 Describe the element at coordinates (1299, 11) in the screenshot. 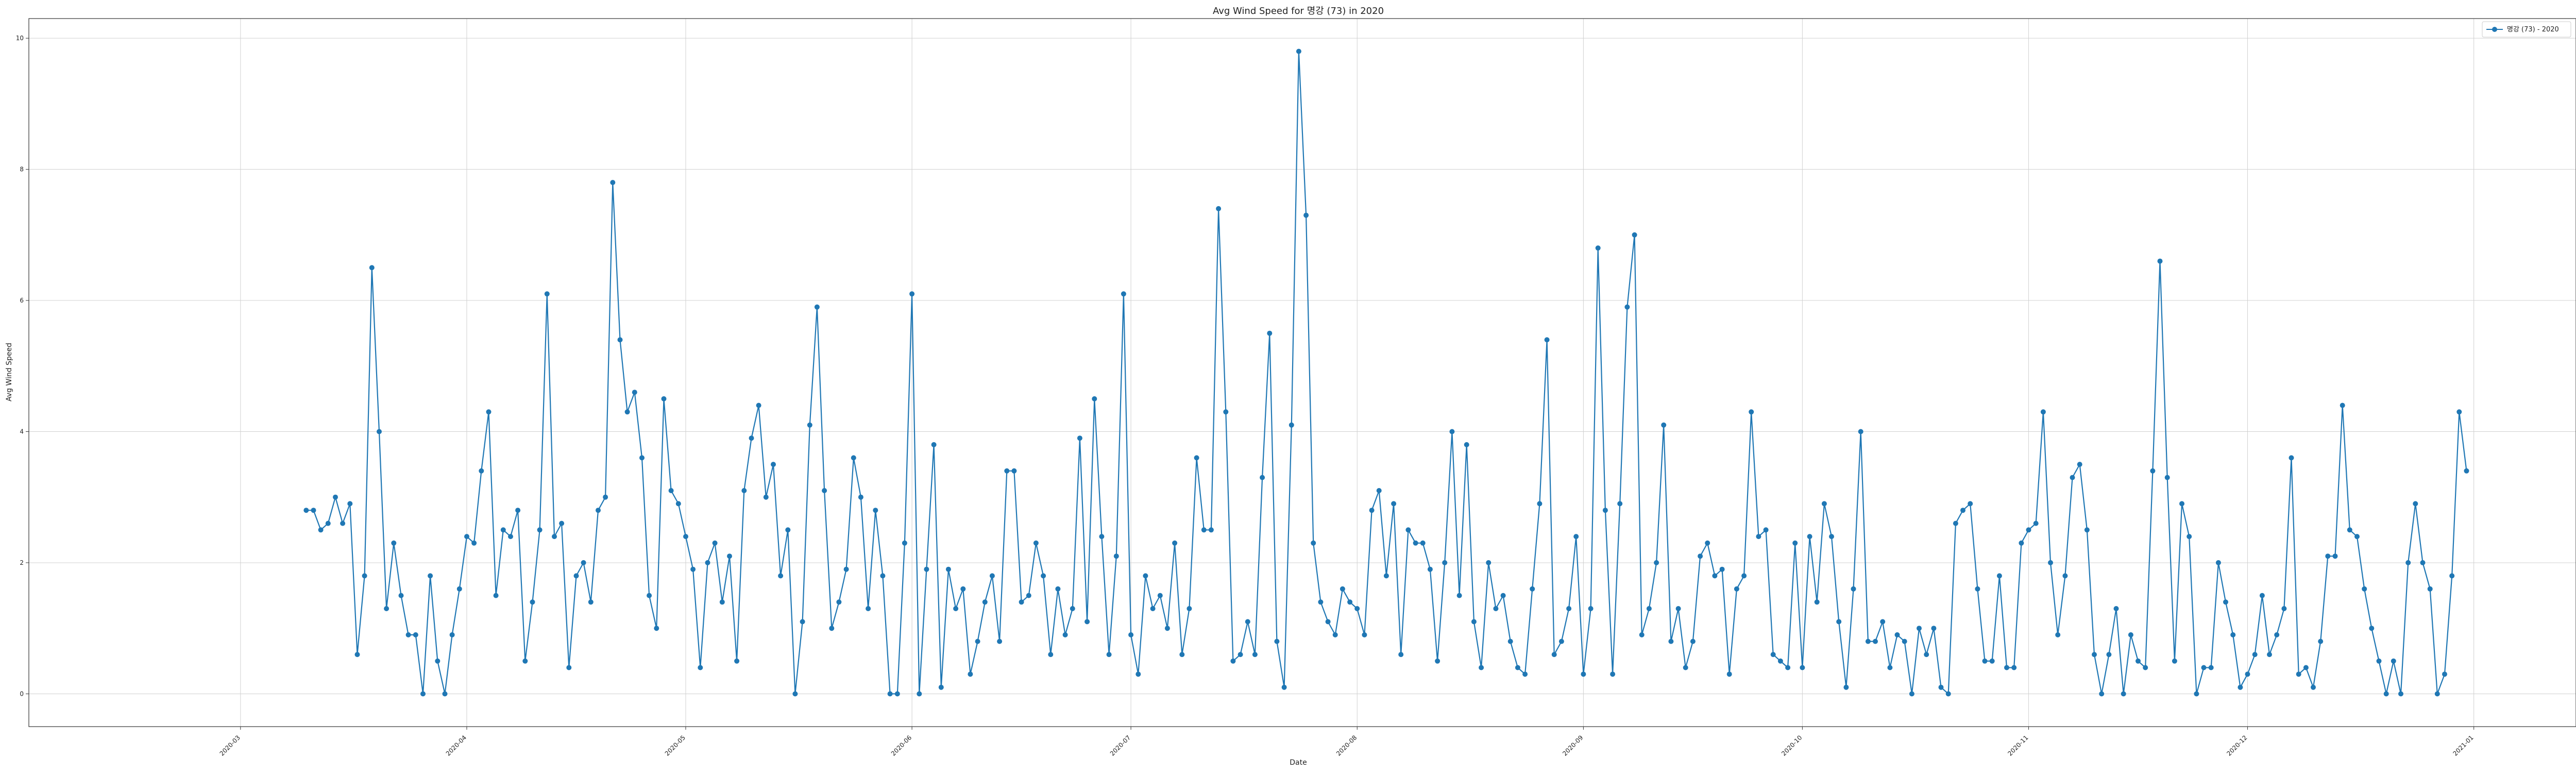

I see `chart-title: Avg Wind Speed for 명강 (73) in 2020` at that location.